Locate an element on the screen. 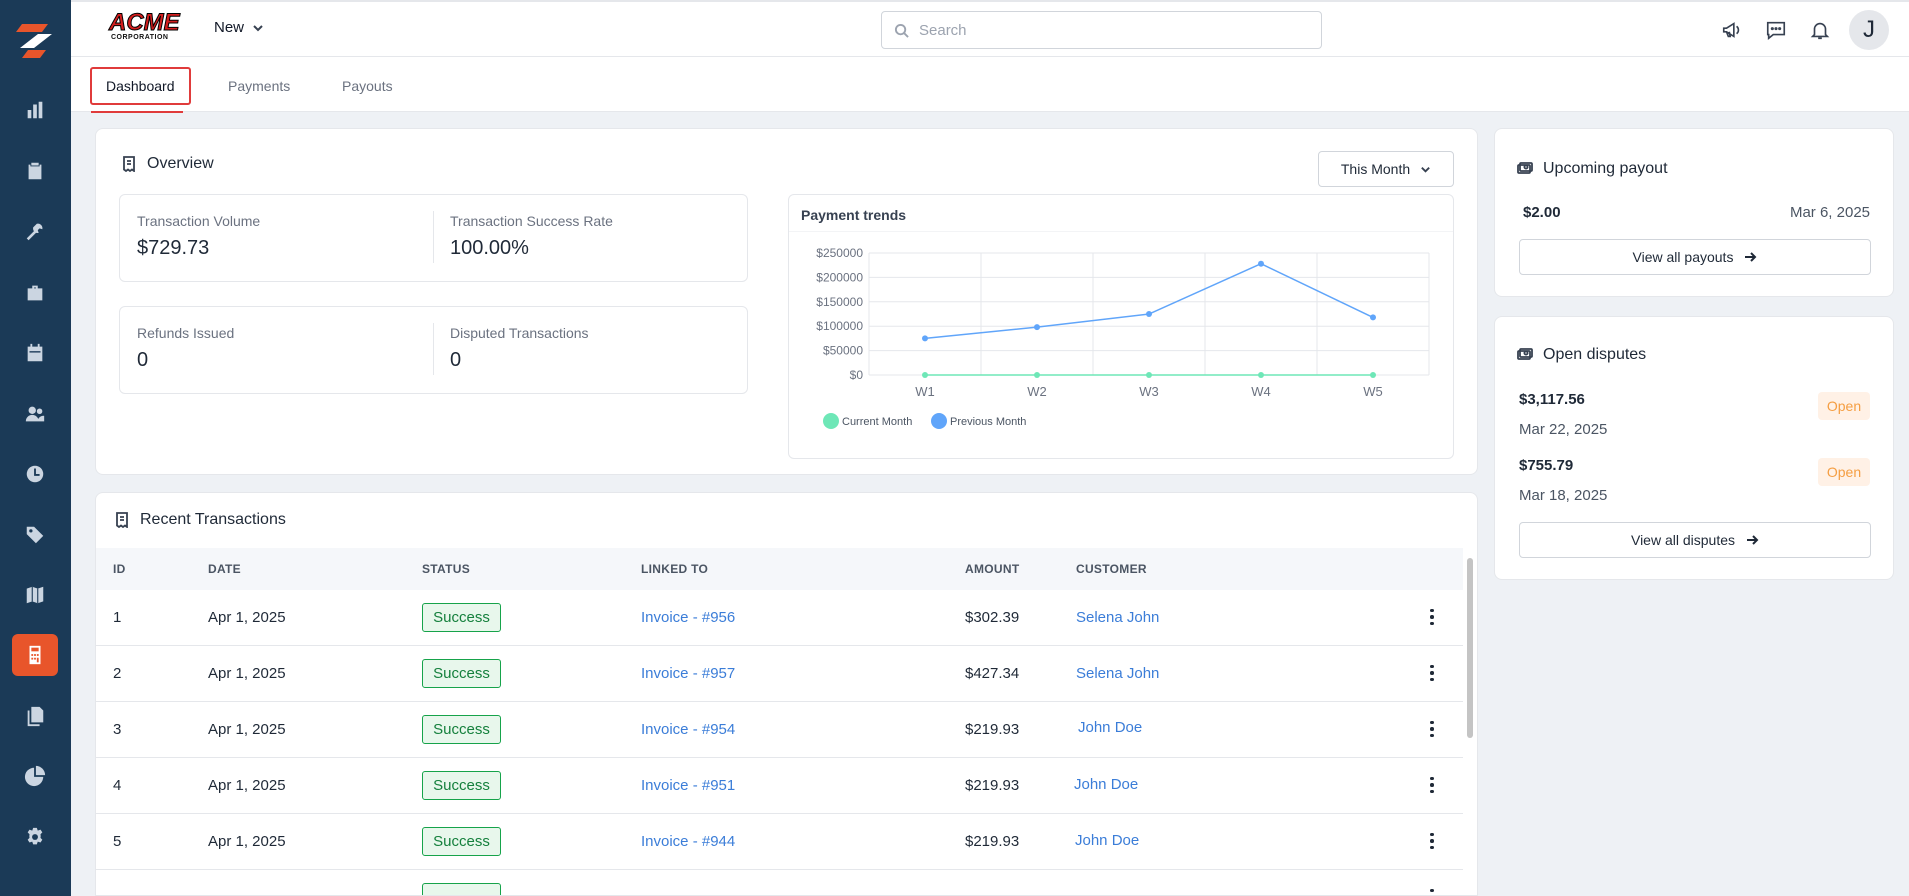 This screenshot has height=896, width=1909. brand-name: ACME is located at coordinates (145, 22).